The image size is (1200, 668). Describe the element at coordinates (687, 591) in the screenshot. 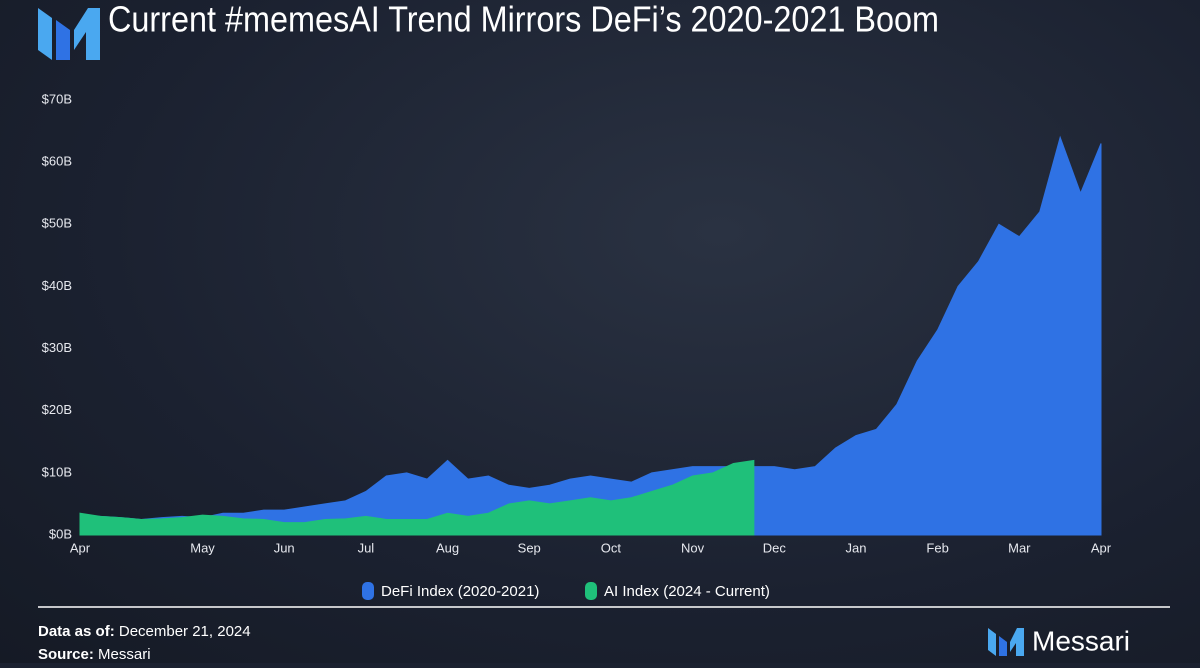

I see `legend-label: AI Index (2024 - Current)` at that location.